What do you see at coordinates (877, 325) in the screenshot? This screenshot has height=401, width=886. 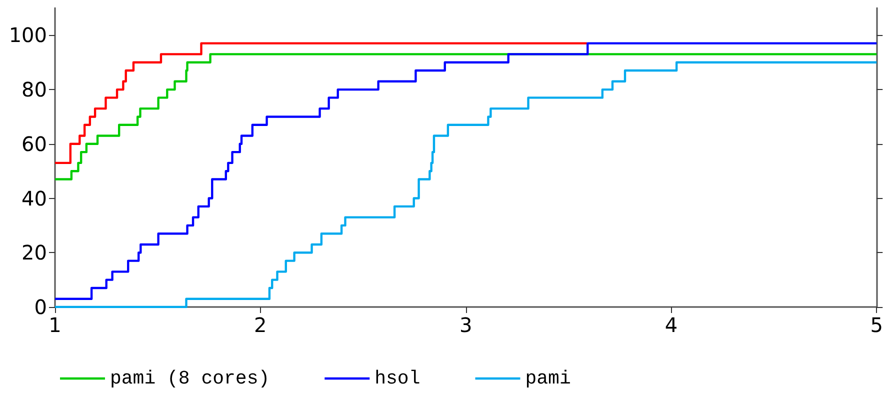 I see `x-tick-label: 5` at bounding box center [877, 325].